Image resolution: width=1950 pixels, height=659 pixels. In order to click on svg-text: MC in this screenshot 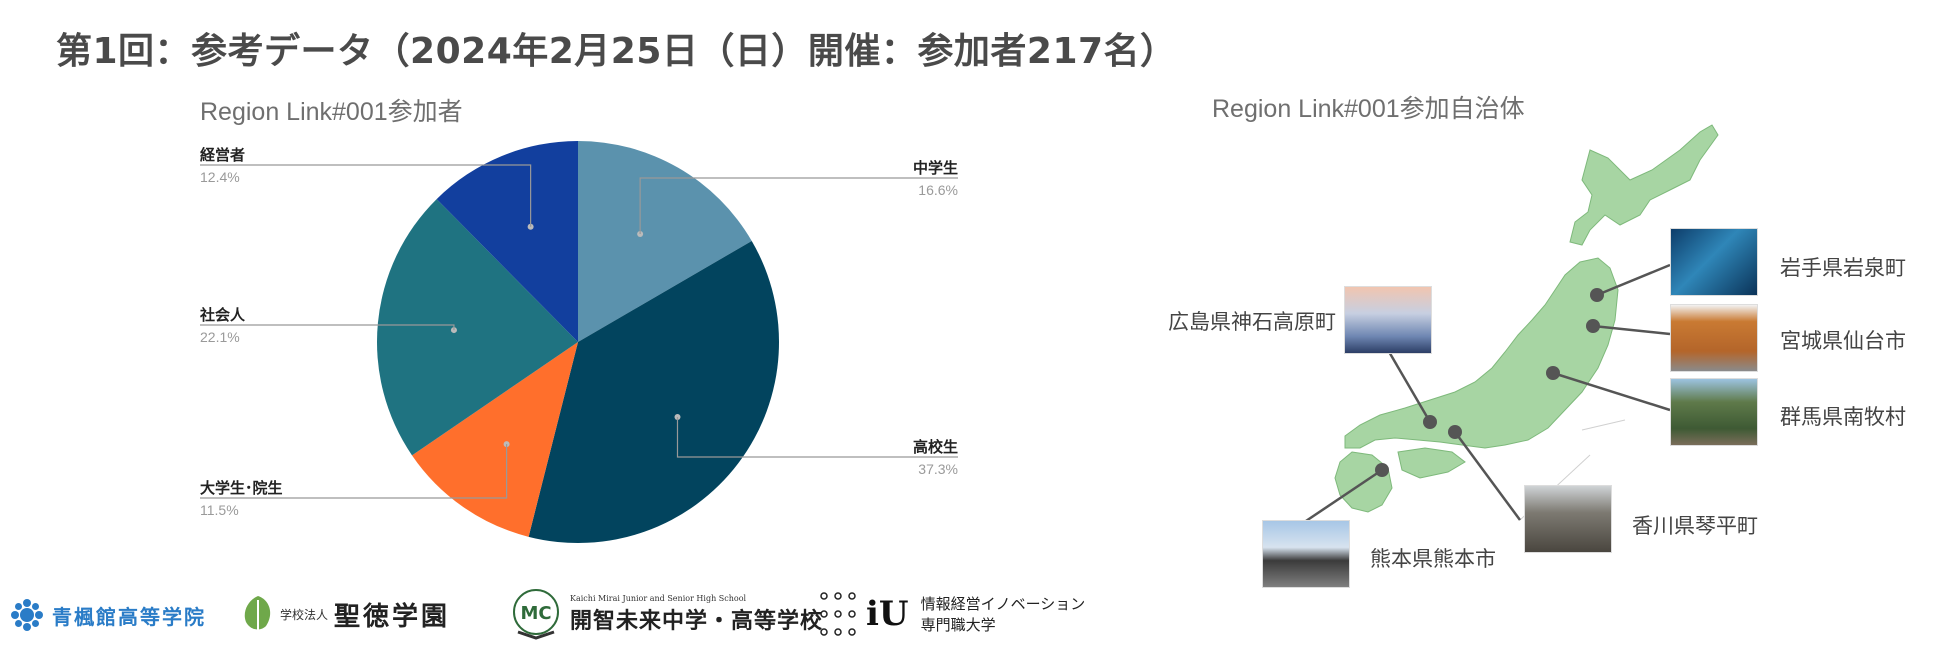, I will do `click(535, 613)`.